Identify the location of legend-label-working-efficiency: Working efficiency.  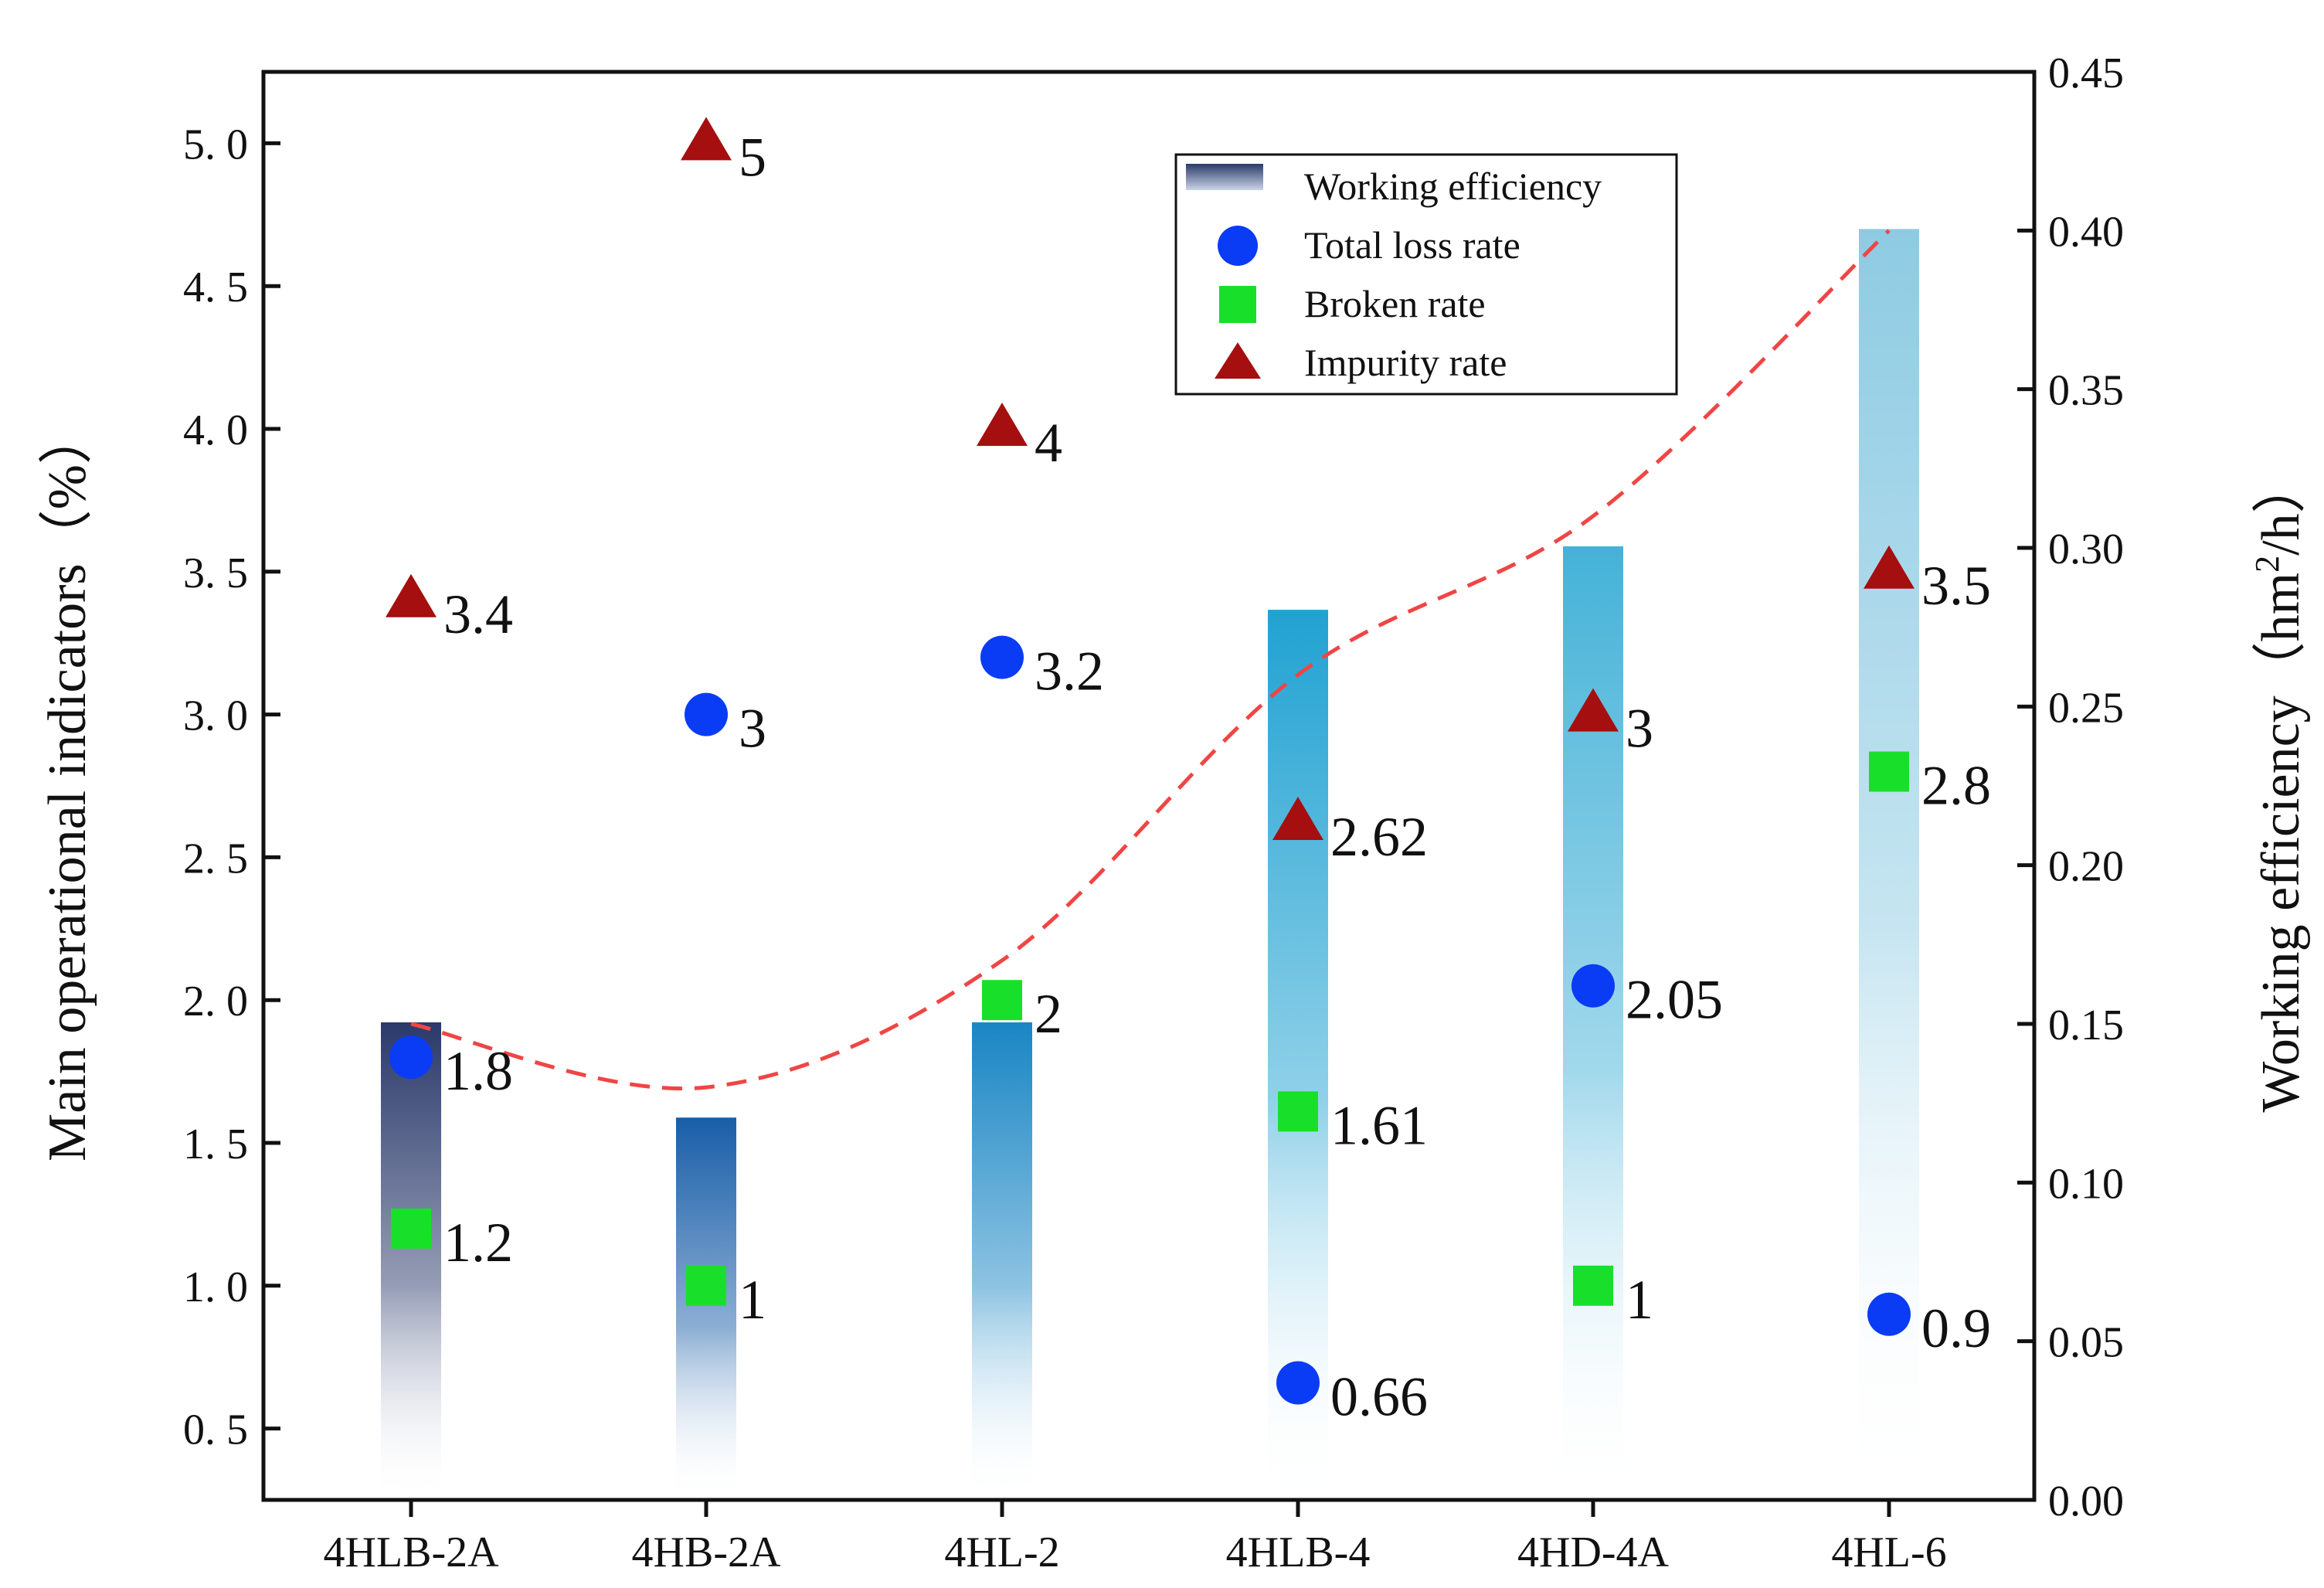
(1453, 186).